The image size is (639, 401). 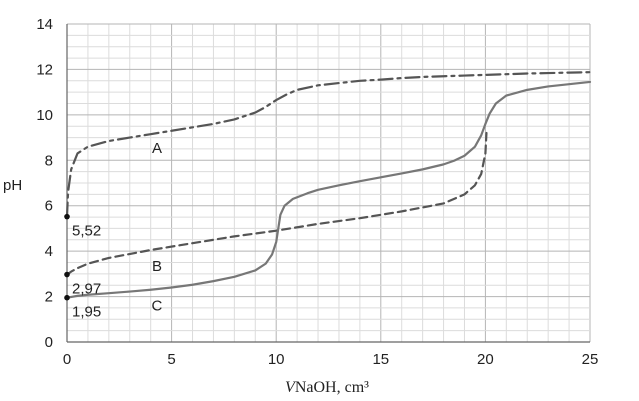 What do you see at coordinates (380, 359) in the screenshot?
I see `x-tick-label: 15` at bounding box center [380, 359].